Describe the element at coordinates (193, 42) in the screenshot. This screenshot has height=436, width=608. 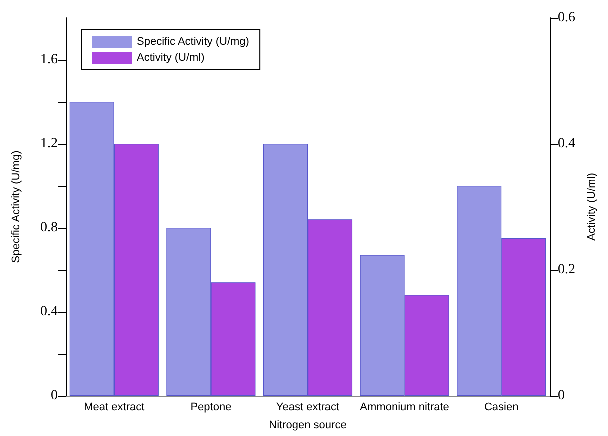
I see `legend-label: Specific Activity (U/mg)` at that location.